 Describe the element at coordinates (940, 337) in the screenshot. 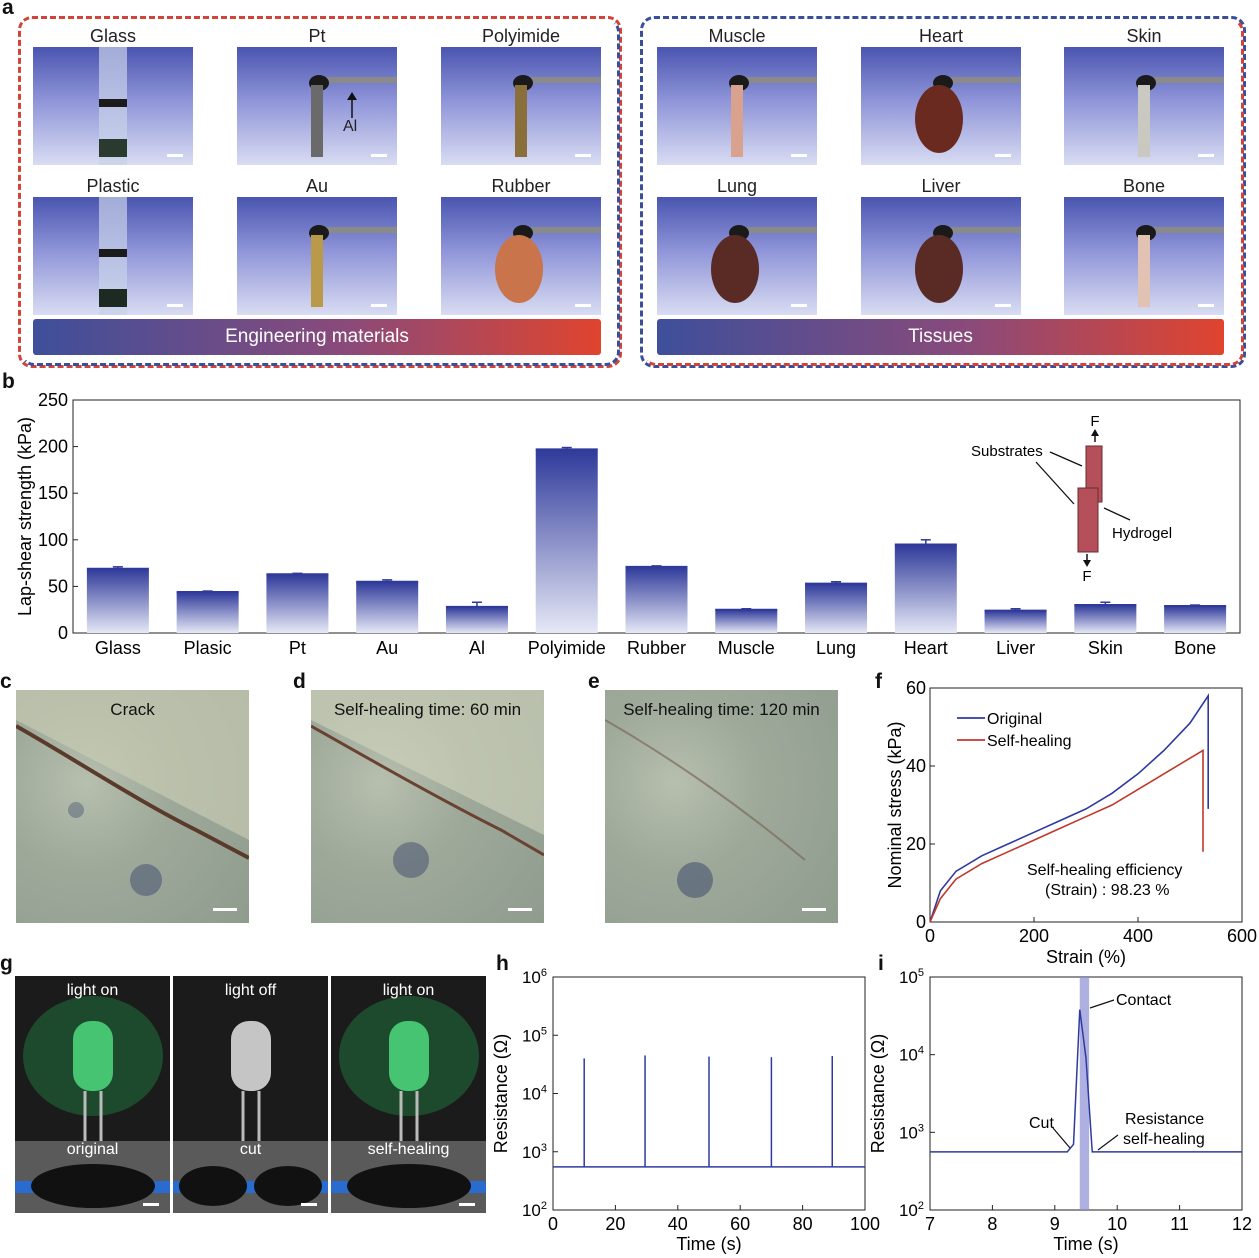

I see `tissues-band: Tissues` at that location.